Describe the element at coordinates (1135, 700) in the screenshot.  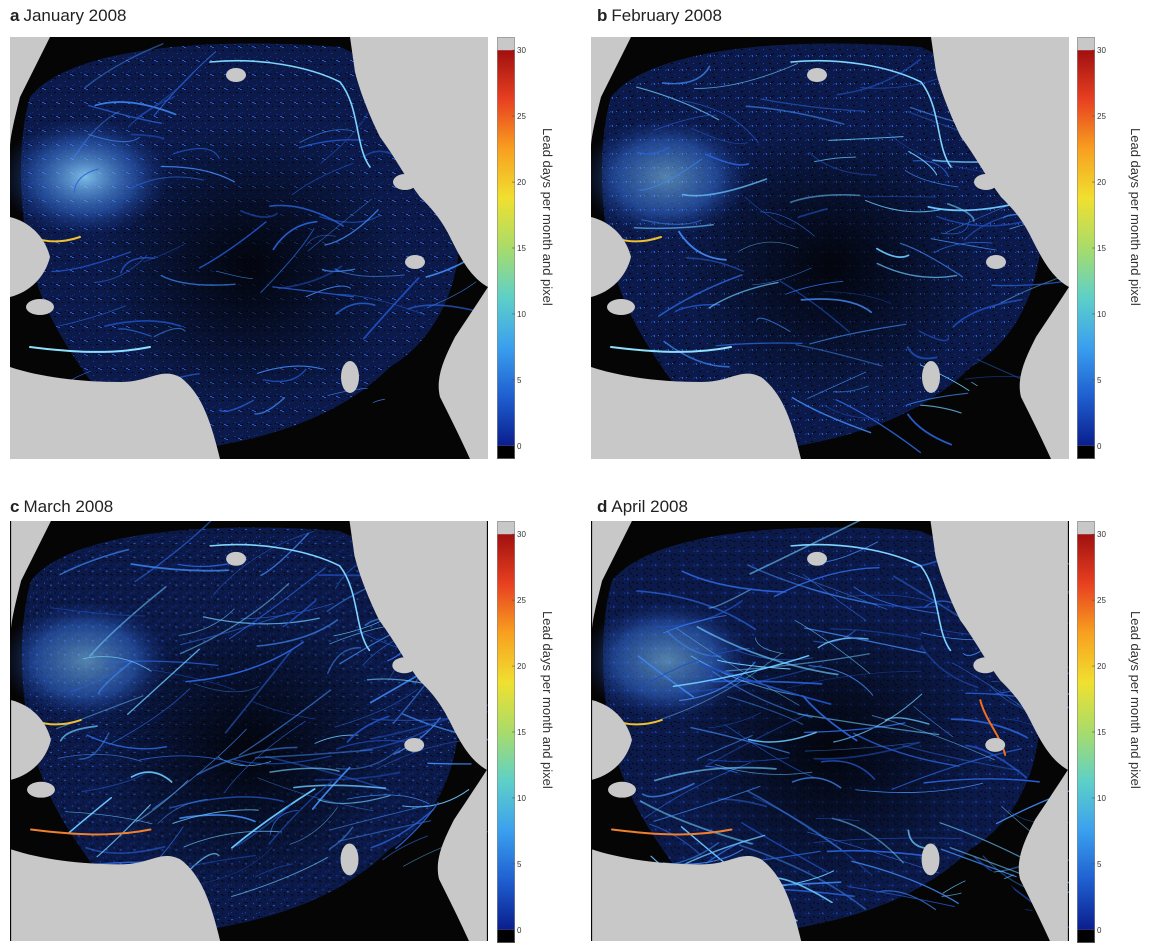
I see `colorbar-label-d: Lead days per month and pixel` at that location.